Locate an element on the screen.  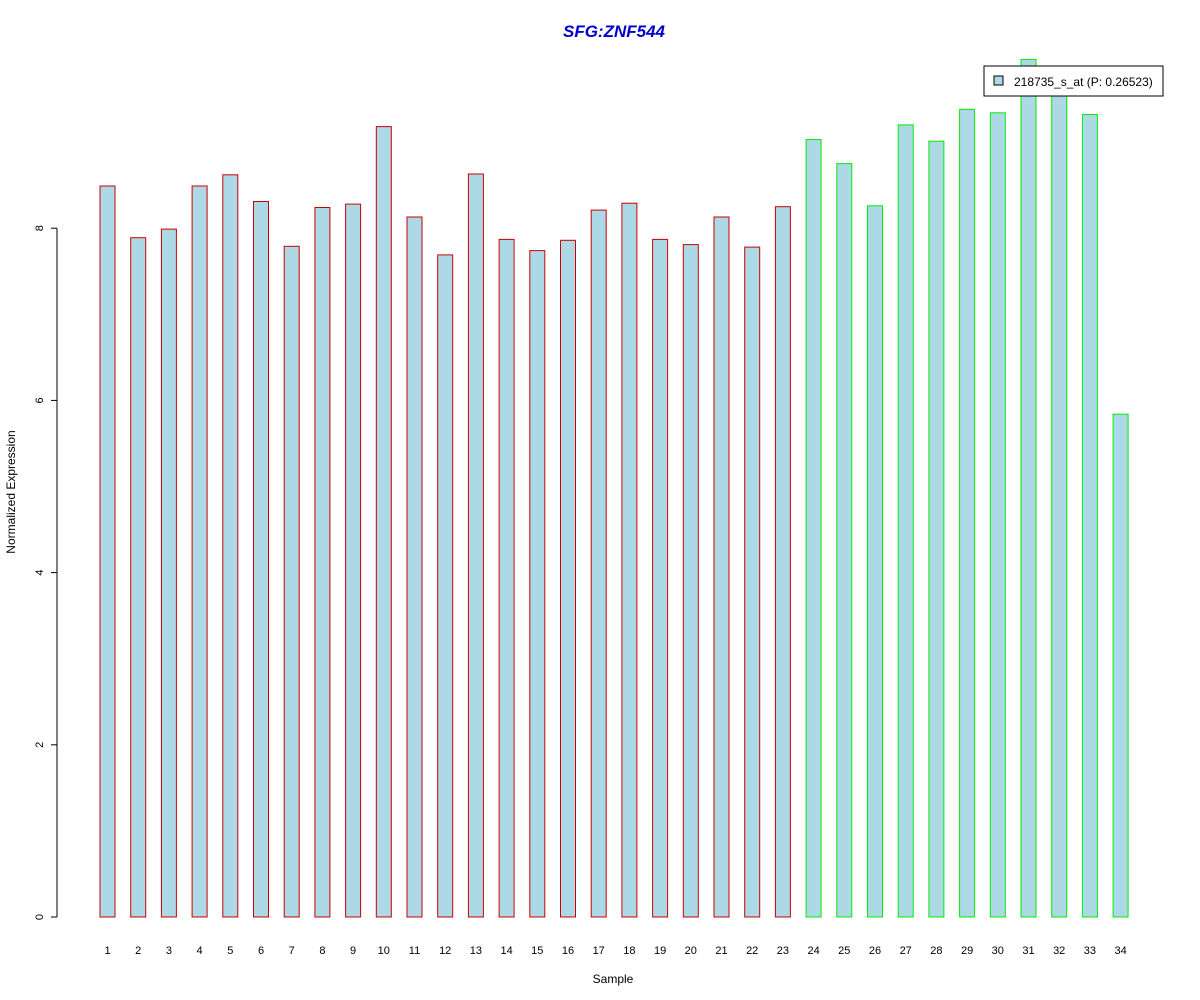
x-tick-label: 12 is located at coordinates (445, 951).